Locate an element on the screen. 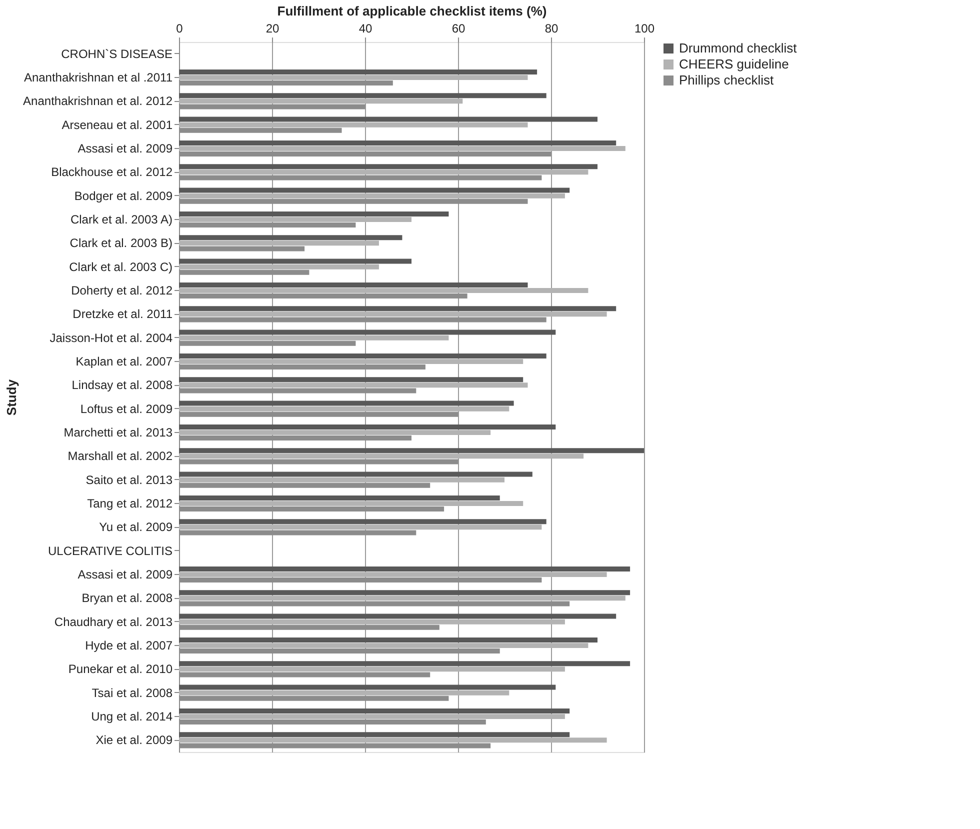 The width and height of the screenshot is (980, 829). x-tick-label: 0 is located at coordinates (180, 29).